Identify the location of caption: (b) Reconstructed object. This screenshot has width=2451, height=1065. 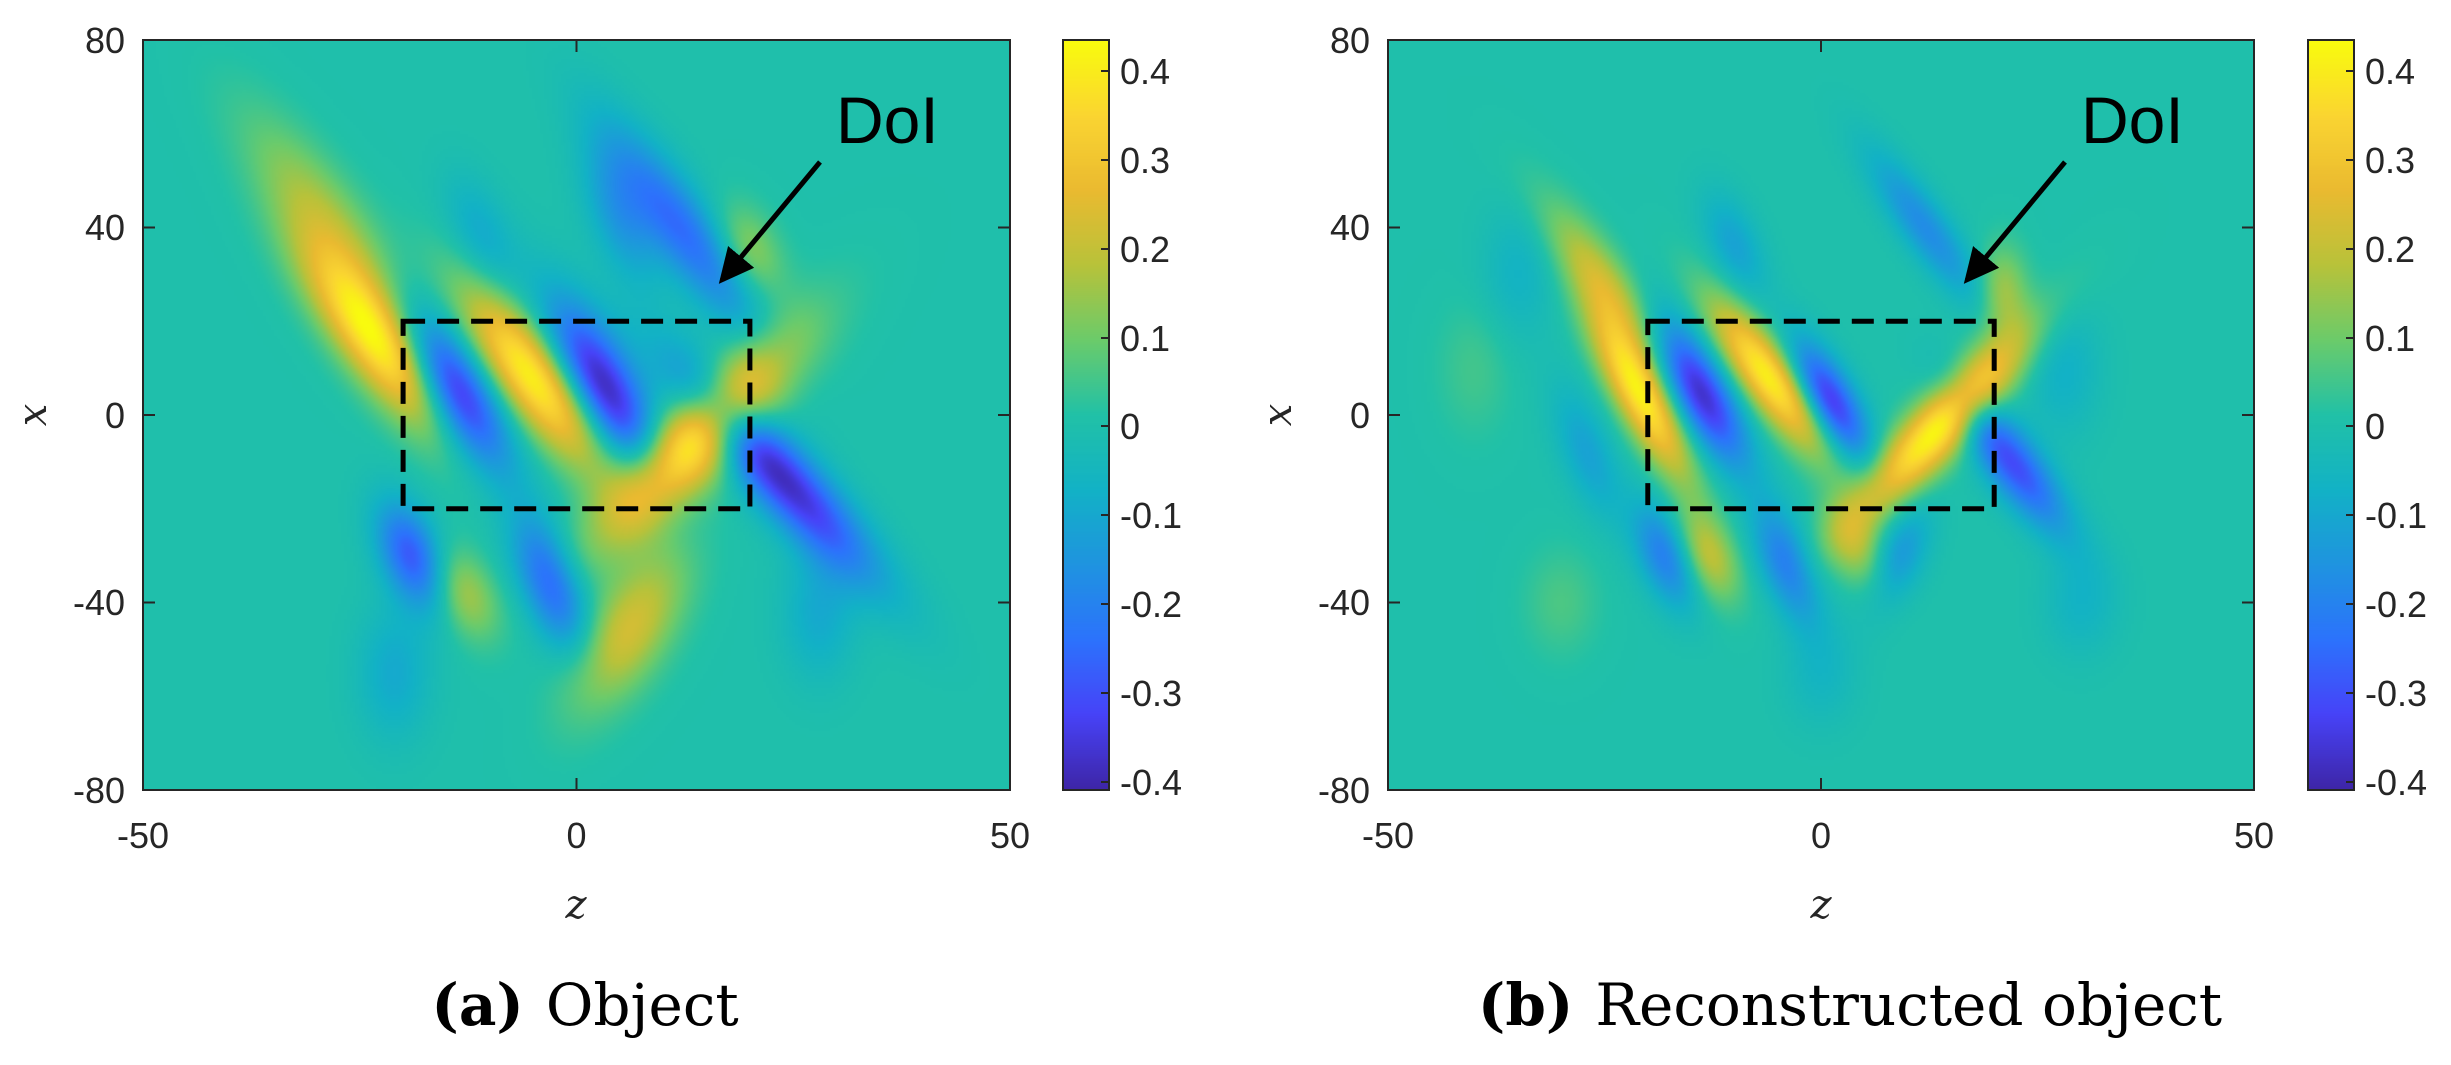
(1850, 1005).